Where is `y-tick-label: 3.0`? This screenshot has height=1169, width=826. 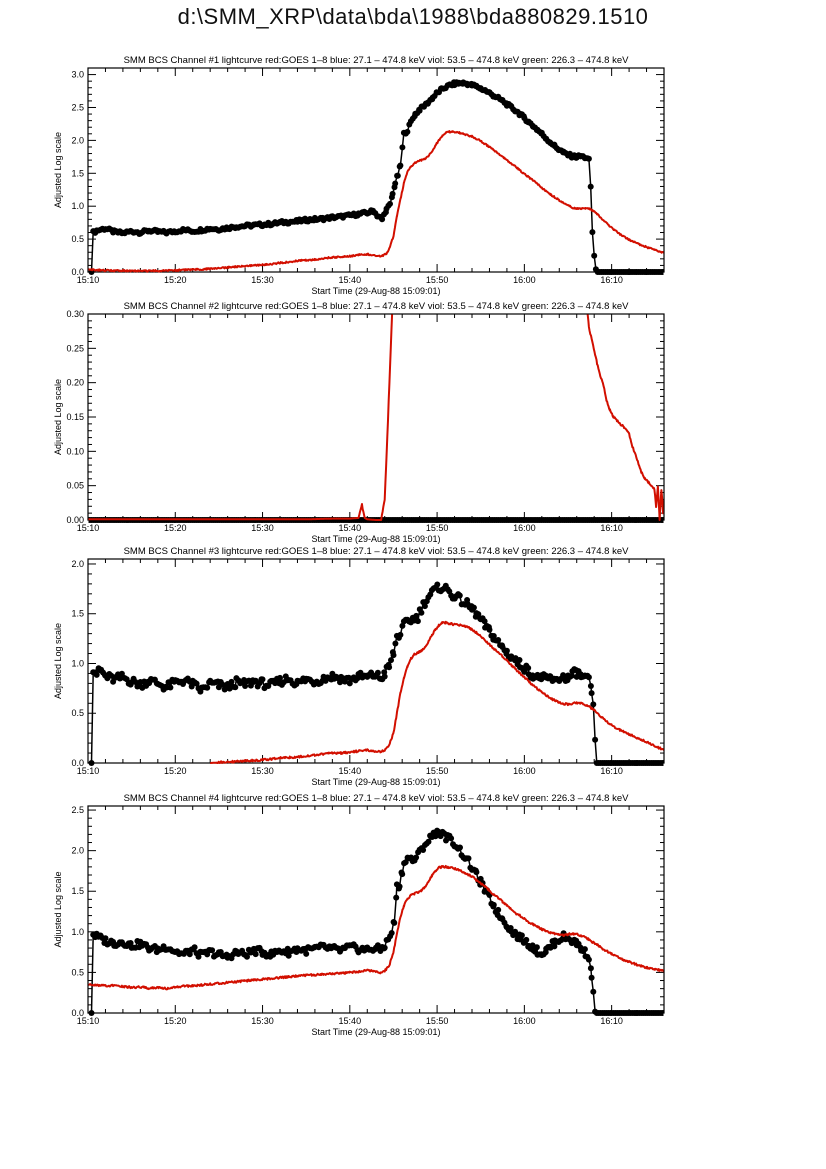
y-tick-label: 3.0 is located at coordinates (77, 75).